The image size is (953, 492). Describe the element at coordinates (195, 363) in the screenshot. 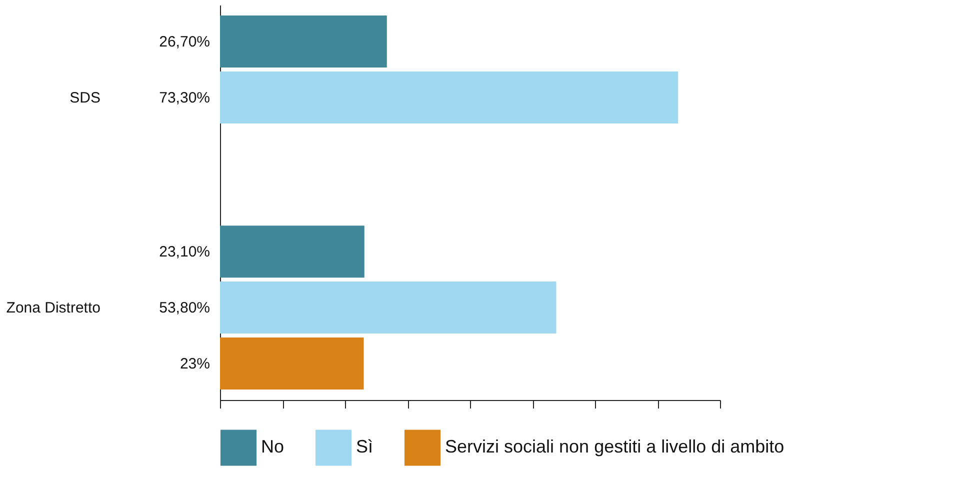

I see `data-label: 23%` at that location.